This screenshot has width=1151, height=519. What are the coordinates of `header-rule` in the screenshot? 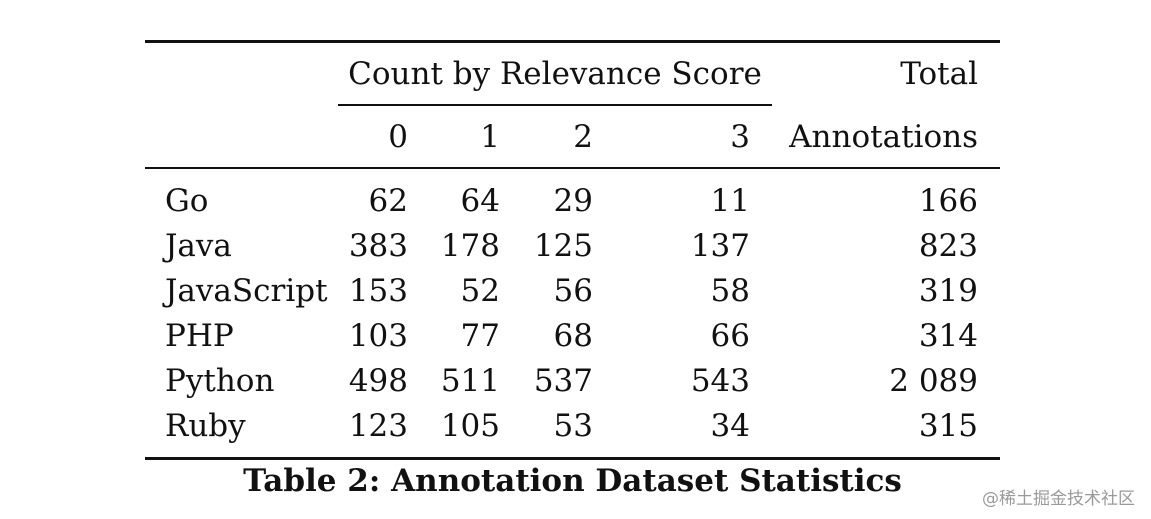 It's located at (572, 168).